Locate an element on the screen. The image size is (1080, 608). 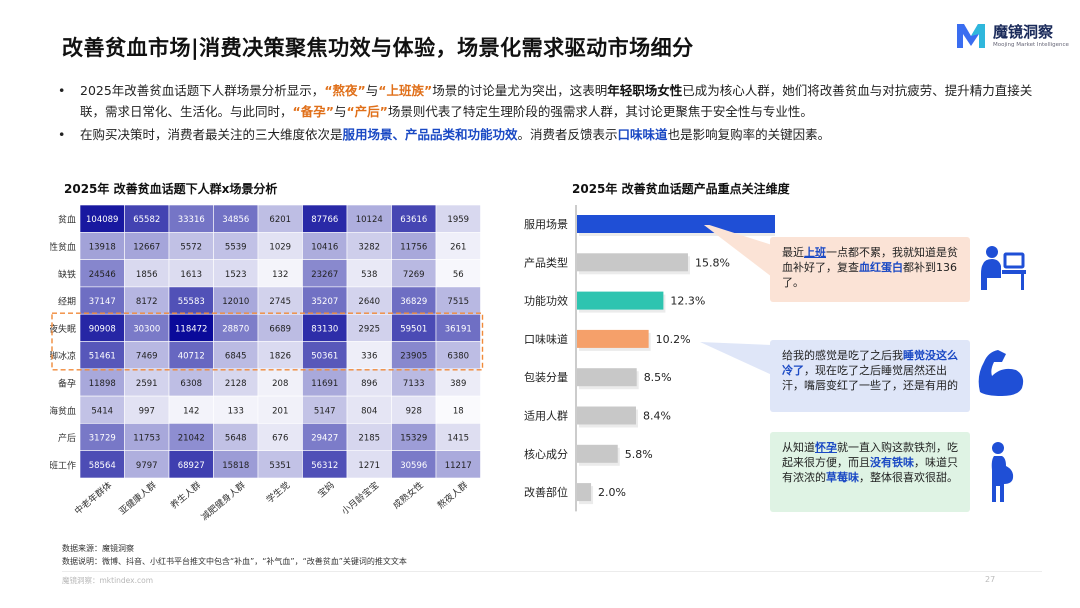
heatmap-cell-value: 11756 is located at coordinates (413, 247).